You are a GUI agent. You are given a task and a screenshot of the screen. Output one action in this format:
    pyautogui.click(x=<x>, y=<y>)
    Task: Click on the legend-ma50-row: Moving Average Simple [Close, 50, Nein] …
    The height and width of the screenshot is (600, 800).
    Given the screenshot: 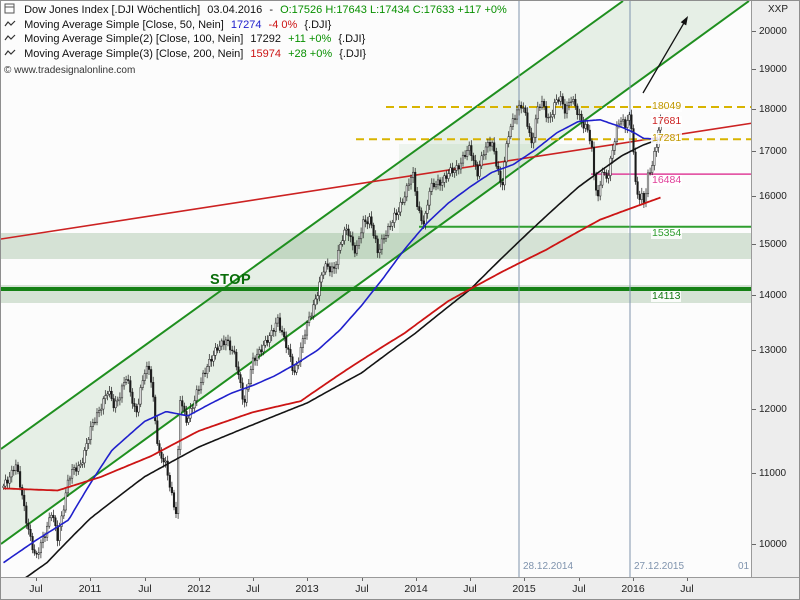 What is the action you would take?
    pyautogui.click(x=257, y=26)
    